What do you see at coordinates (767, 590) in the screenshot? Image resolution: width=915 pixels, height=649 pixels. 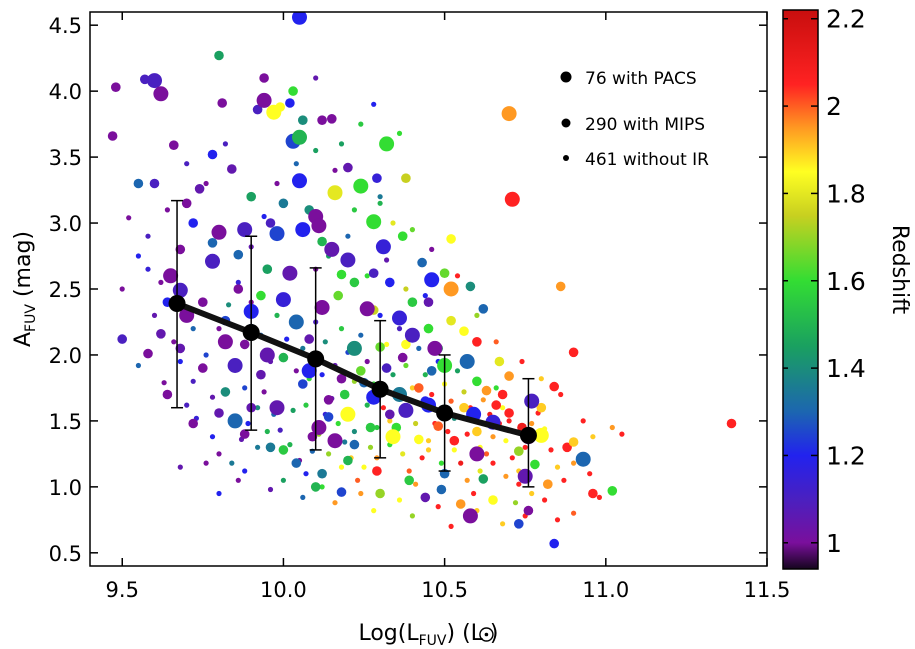 I see `x-tick-label: 11.5` at bounding box center [767, 590].